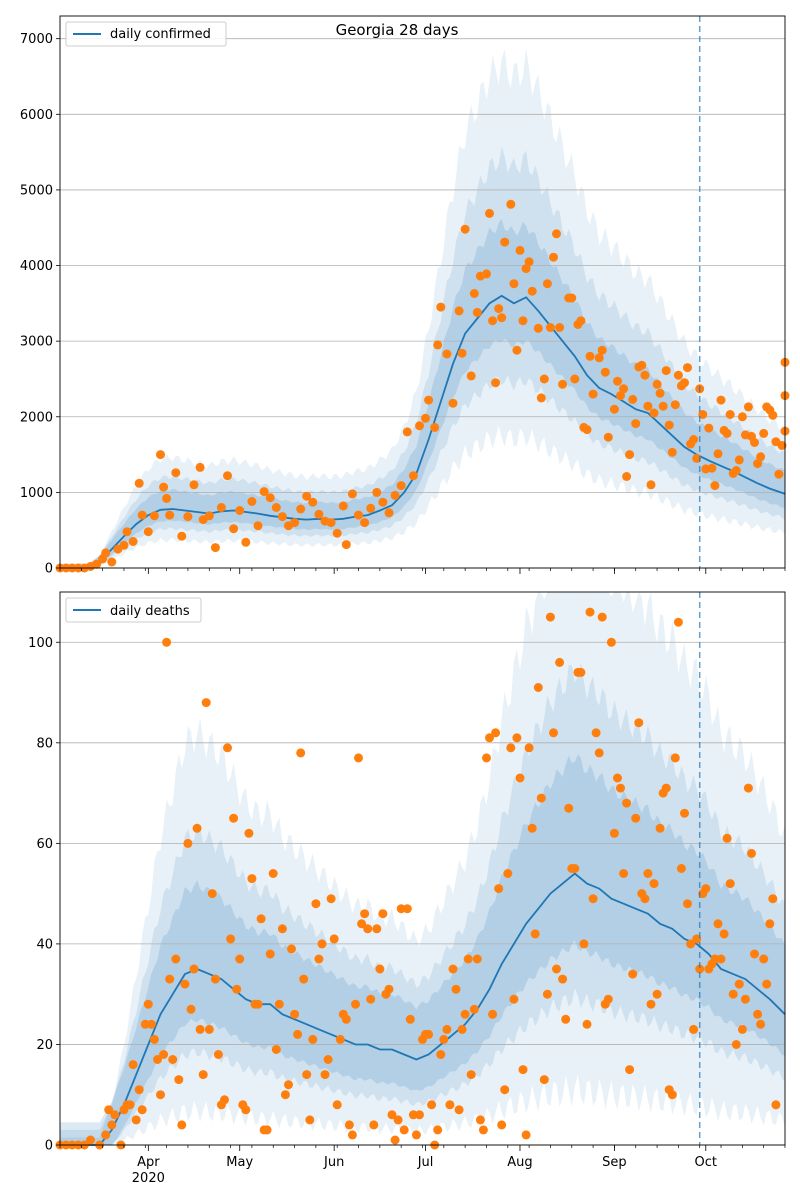 The image size is (800, 1200). Describe the element at coordinates (36, 417) in the screenshot. I see `y-tick-label: 2000` at that location.